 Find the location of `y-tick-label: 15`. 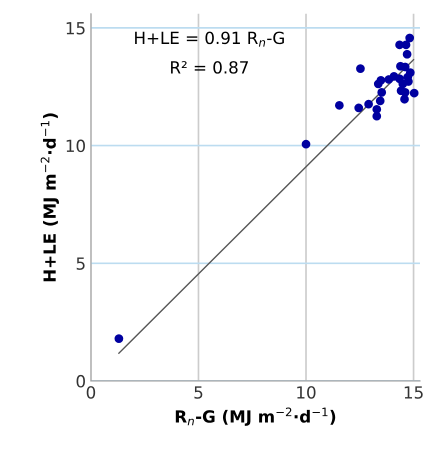

y-tick-label: 15 is located at coordinates (75, 28).